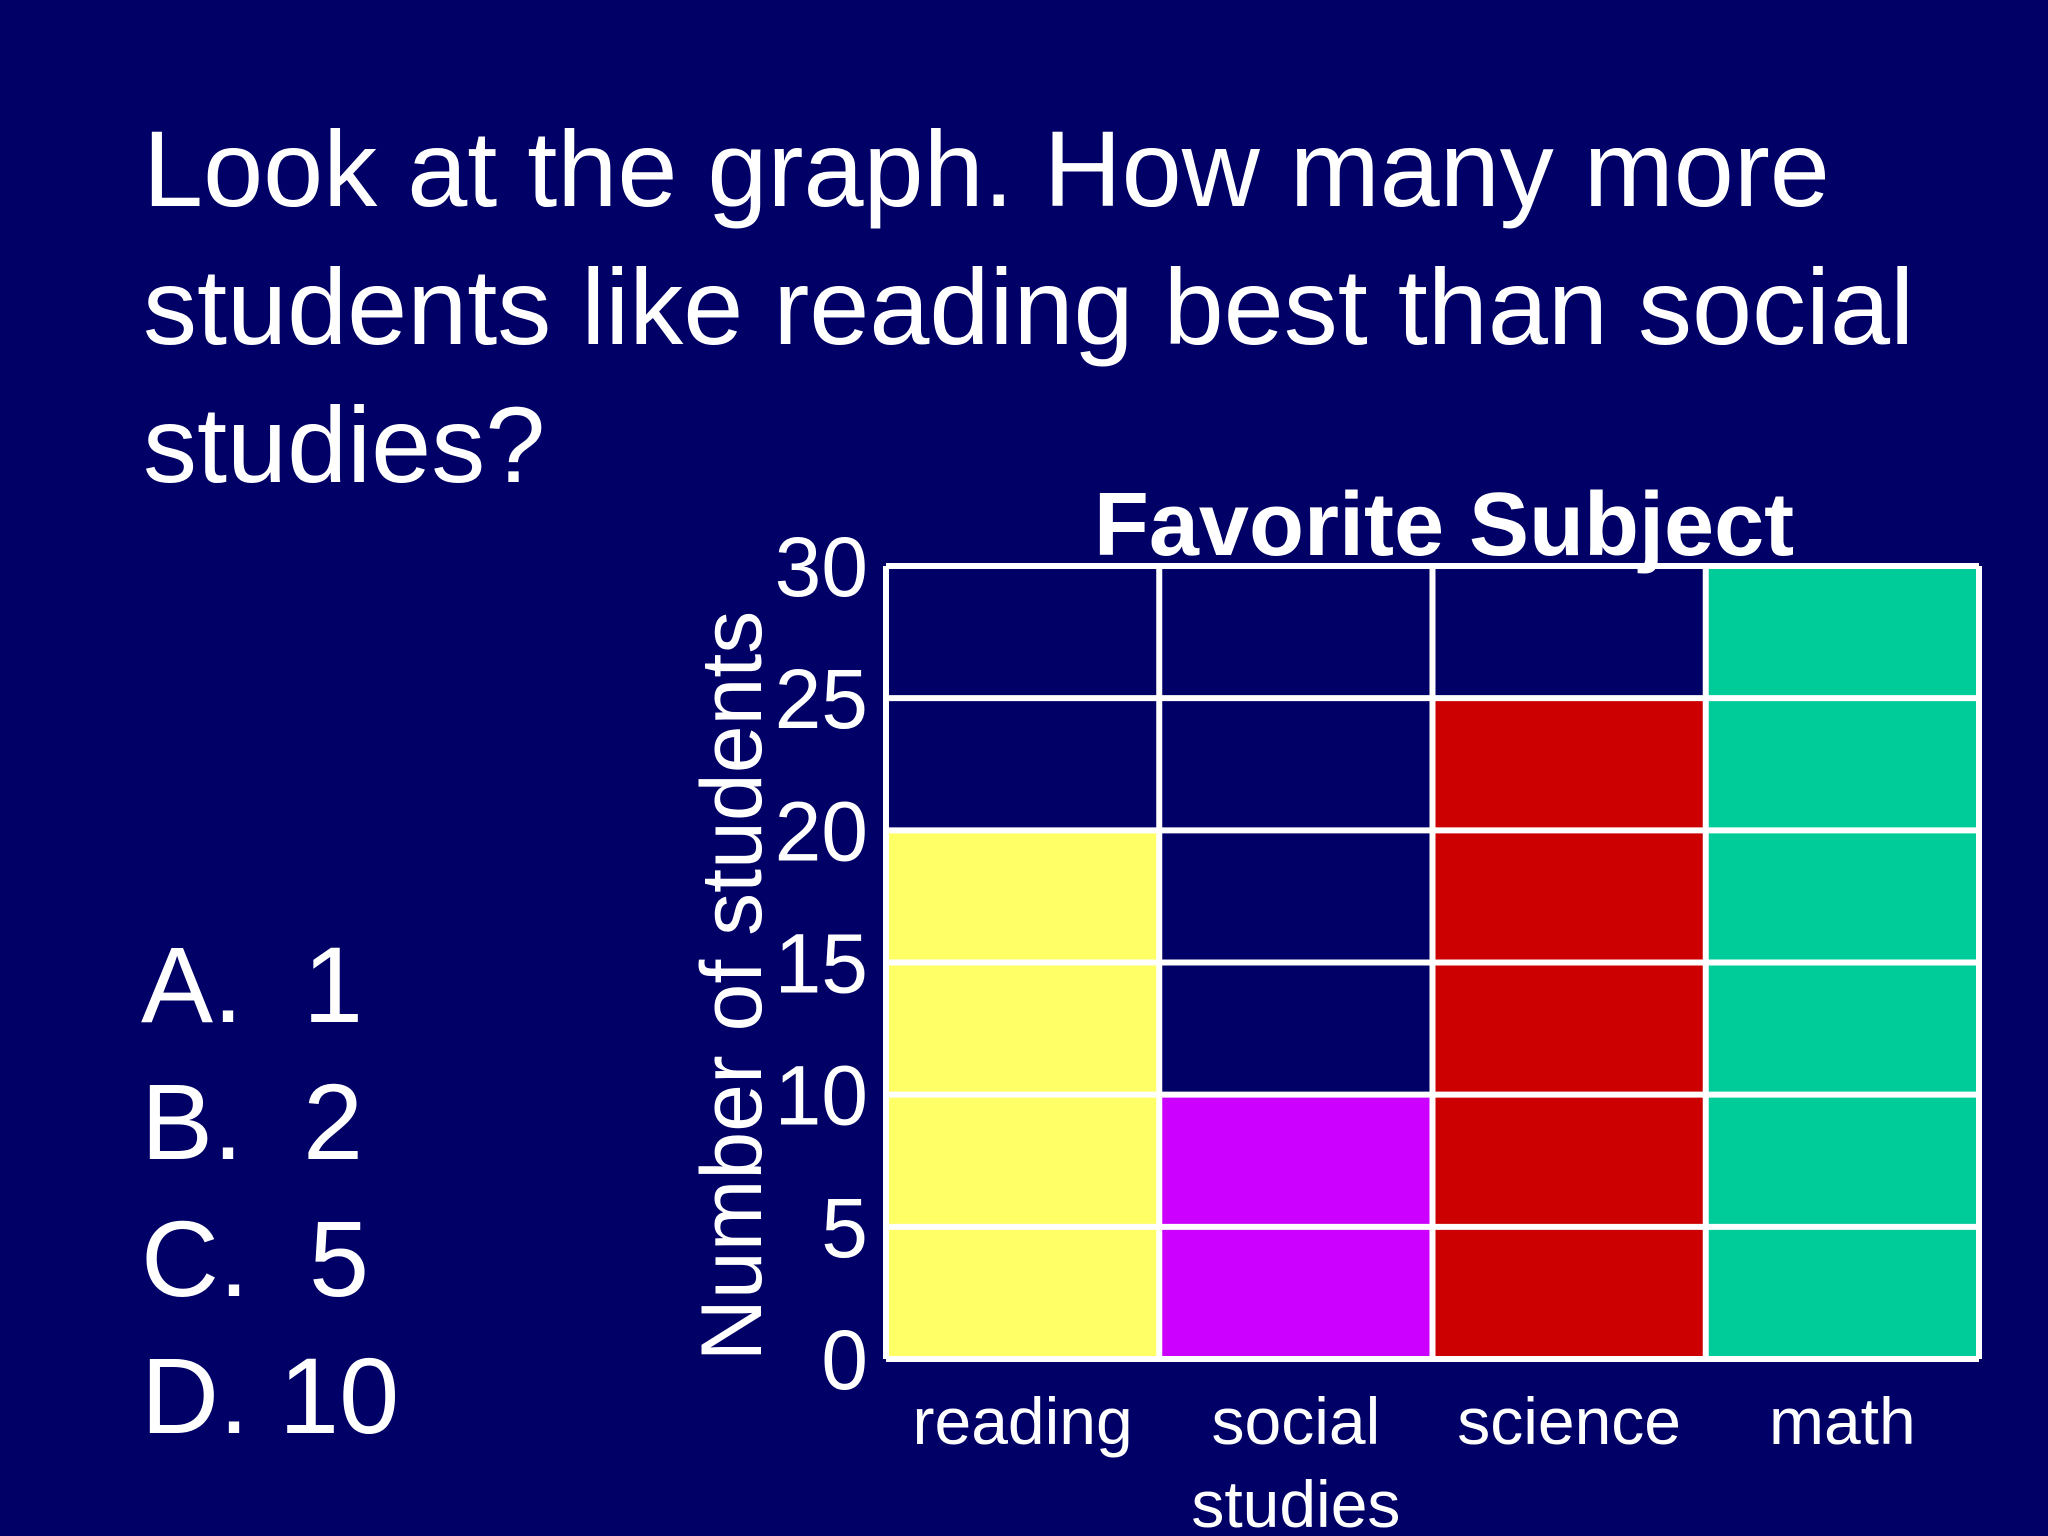  I want to click on y-tick-label: 25, so click(821, 699).